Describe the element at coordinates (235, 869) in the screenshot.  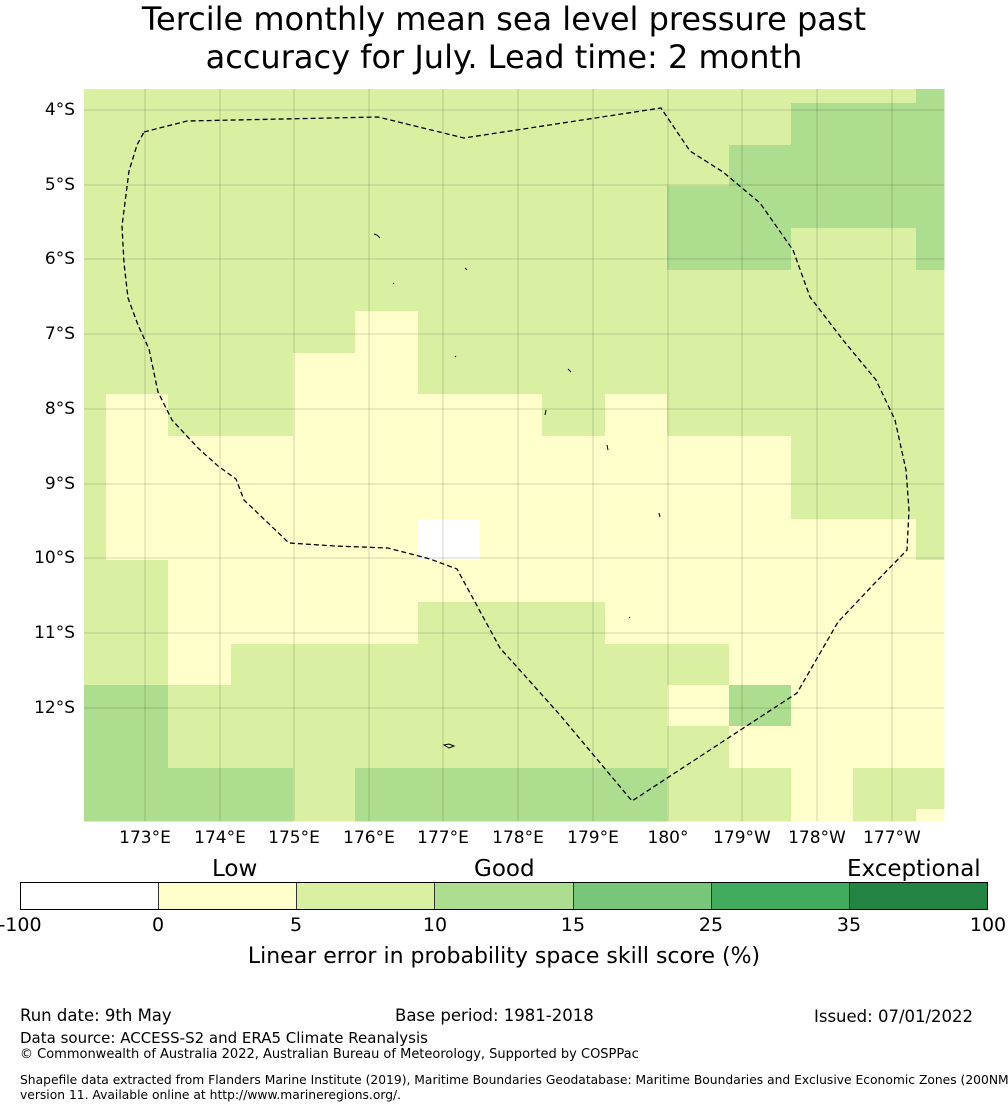
I see `legend-category-low: Low` at that location.